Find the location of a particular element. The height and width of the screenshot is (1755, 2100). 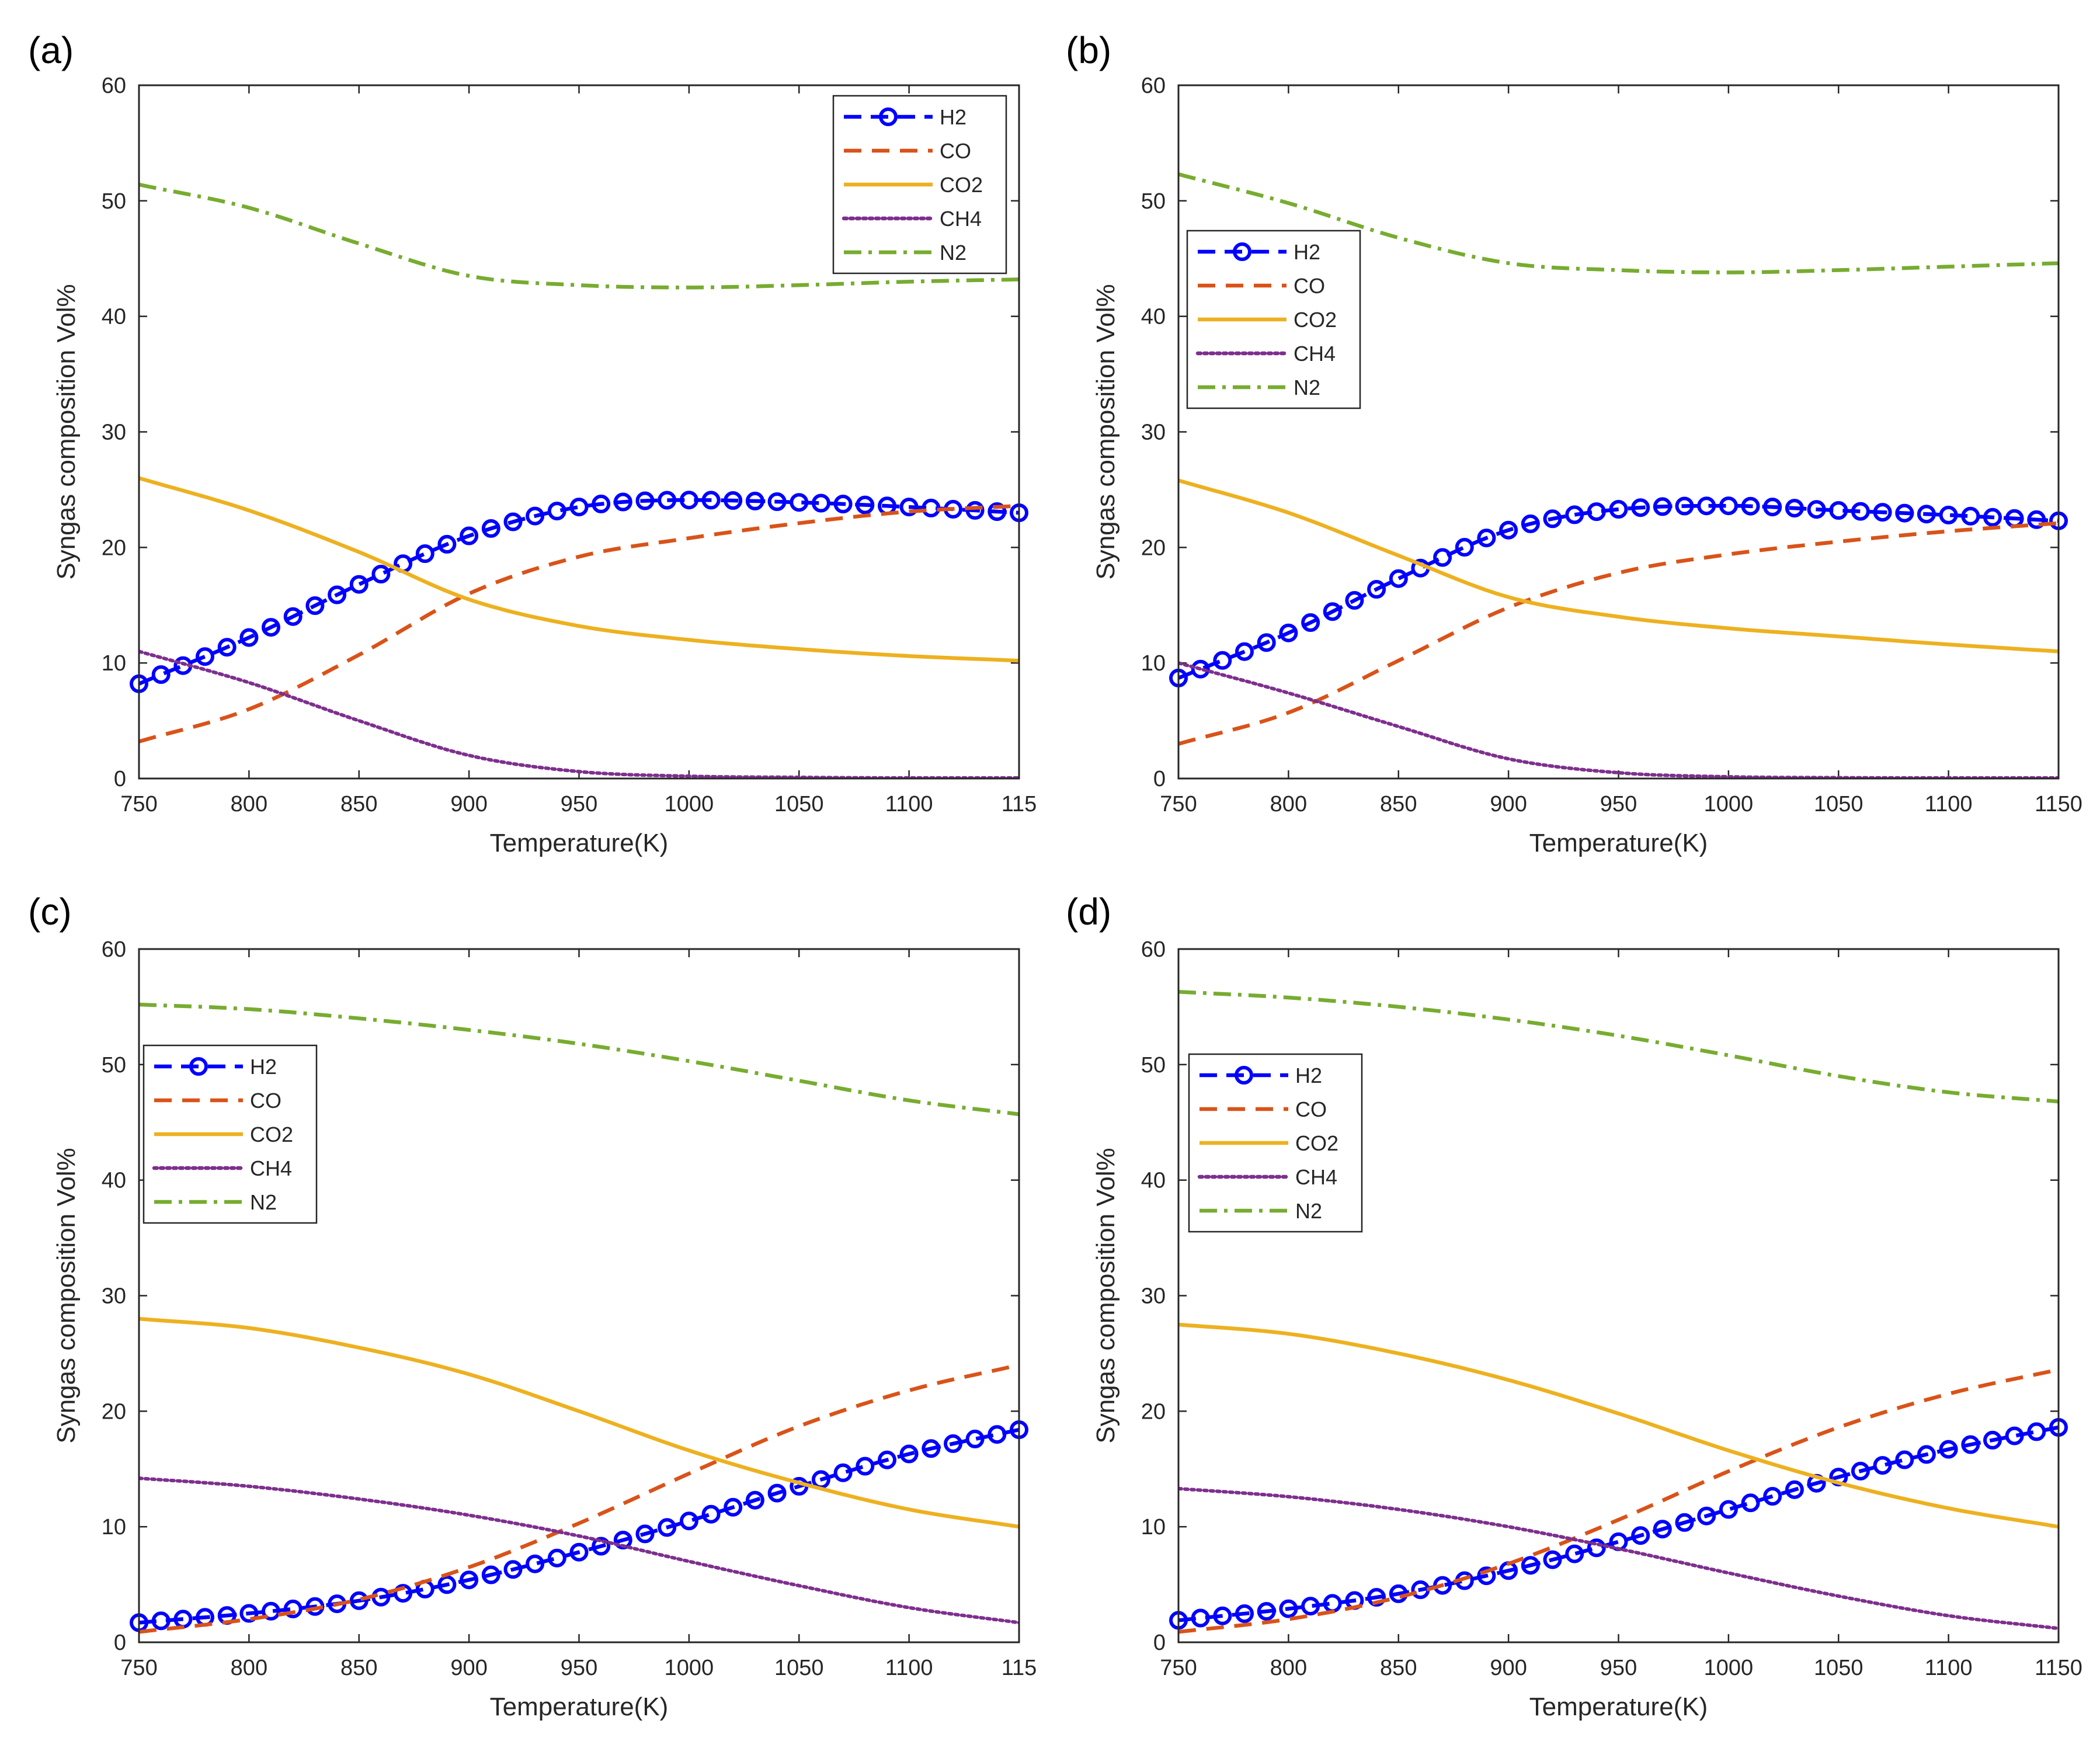

series-line-co is located at coordinates (1618, 1500).